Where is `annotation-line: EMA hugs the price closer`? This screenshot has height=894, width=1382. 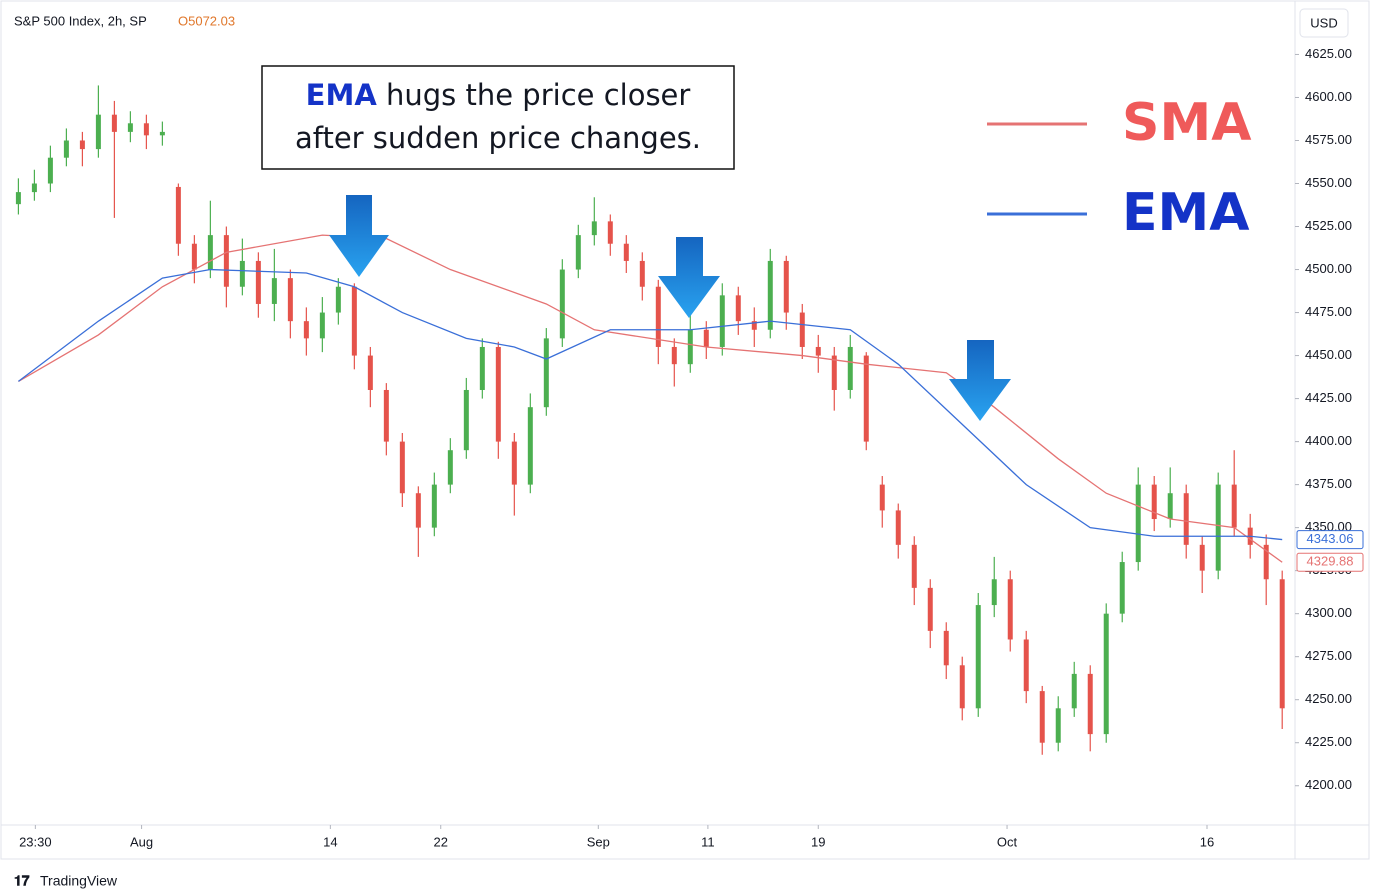
annotation-line: EMA hugs the price closer is located at coordinates (498, 95).